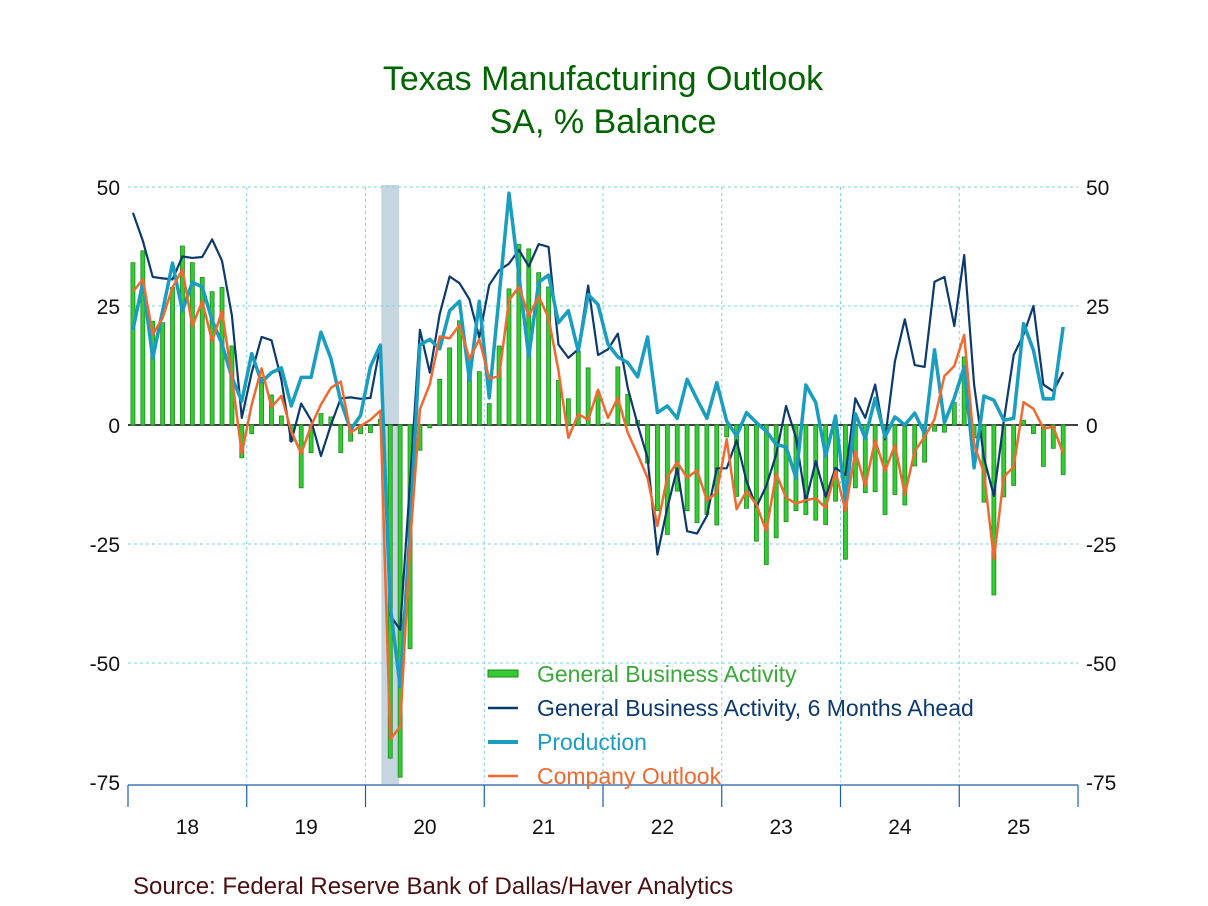 Image resolution: width=1208 pixels, height=906 pixels. I want to click on legend-label: Company Outlook, so click(629, 776).